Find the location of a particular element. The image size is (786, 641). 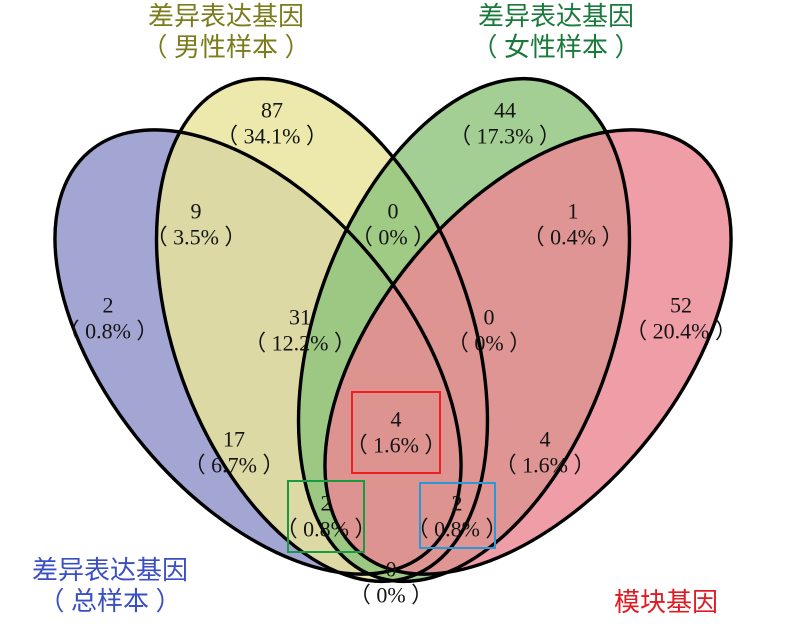

set-title-total: 差异表达基因 （ 总样本 ） is located at coordinates (110, 586).